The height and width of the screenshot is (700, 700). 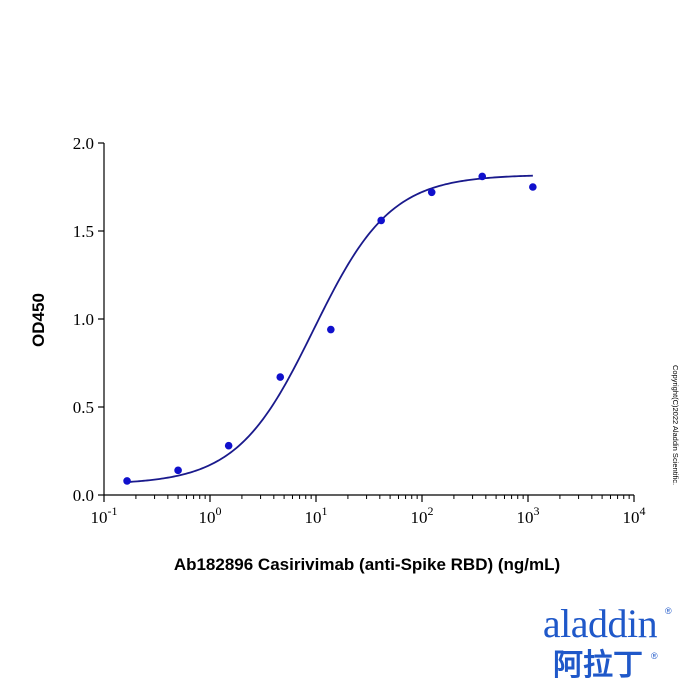 I want to click on x-tick-exponent: 1, so click(x=325, y=511).